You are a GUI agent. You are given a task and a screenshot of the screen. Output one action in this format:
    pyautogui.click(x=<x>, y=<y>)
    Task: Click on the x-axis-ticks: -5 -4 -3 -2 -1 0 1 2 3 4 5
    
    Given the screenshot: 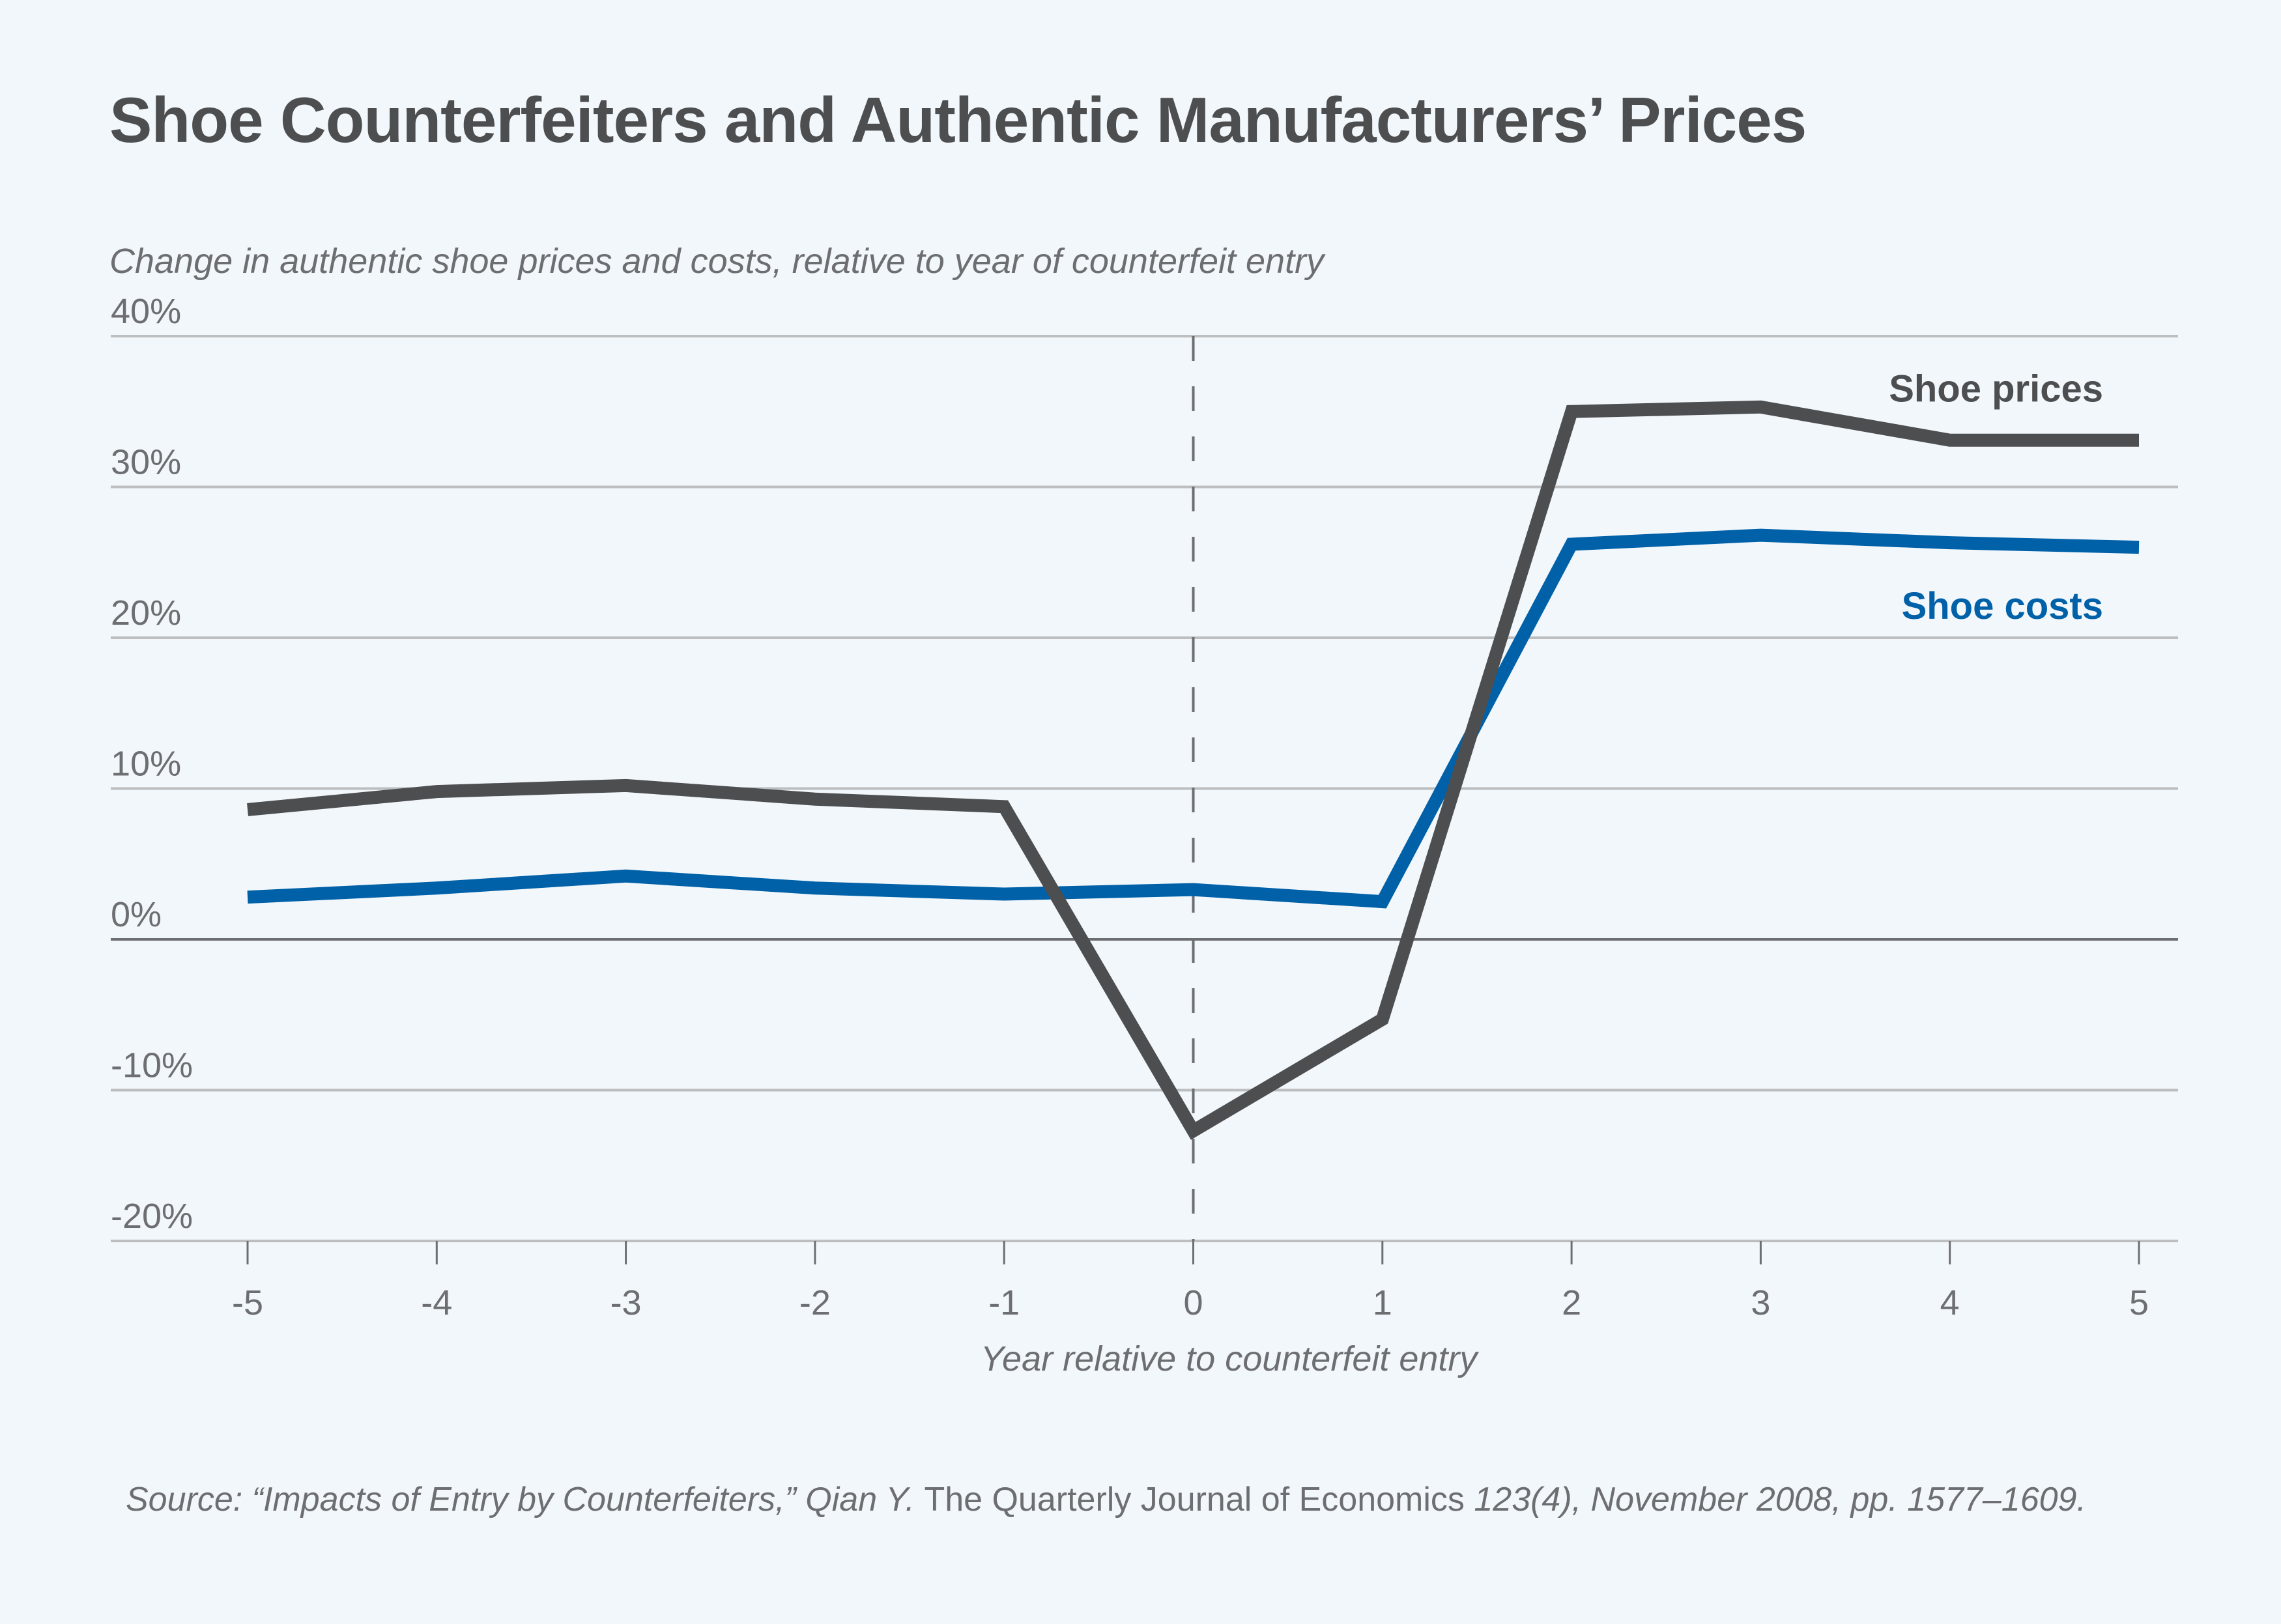 What is the action you would take?
    pyautogui.click(x=1190, y=1281)
    